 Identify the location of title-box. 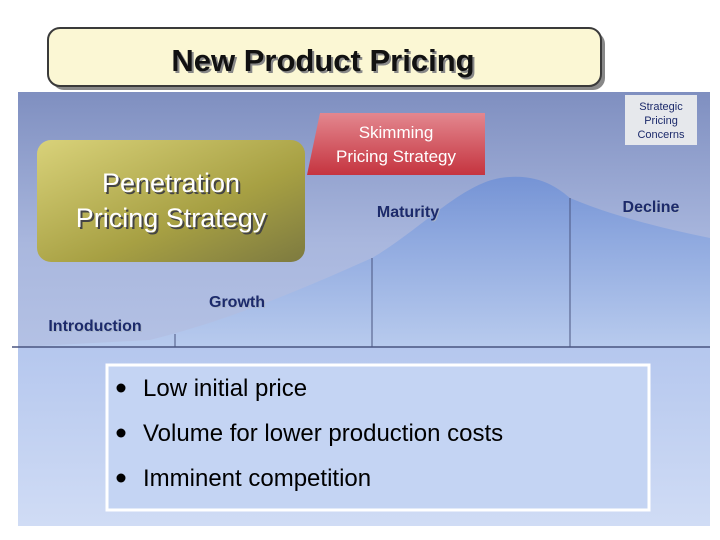
(324, 57).